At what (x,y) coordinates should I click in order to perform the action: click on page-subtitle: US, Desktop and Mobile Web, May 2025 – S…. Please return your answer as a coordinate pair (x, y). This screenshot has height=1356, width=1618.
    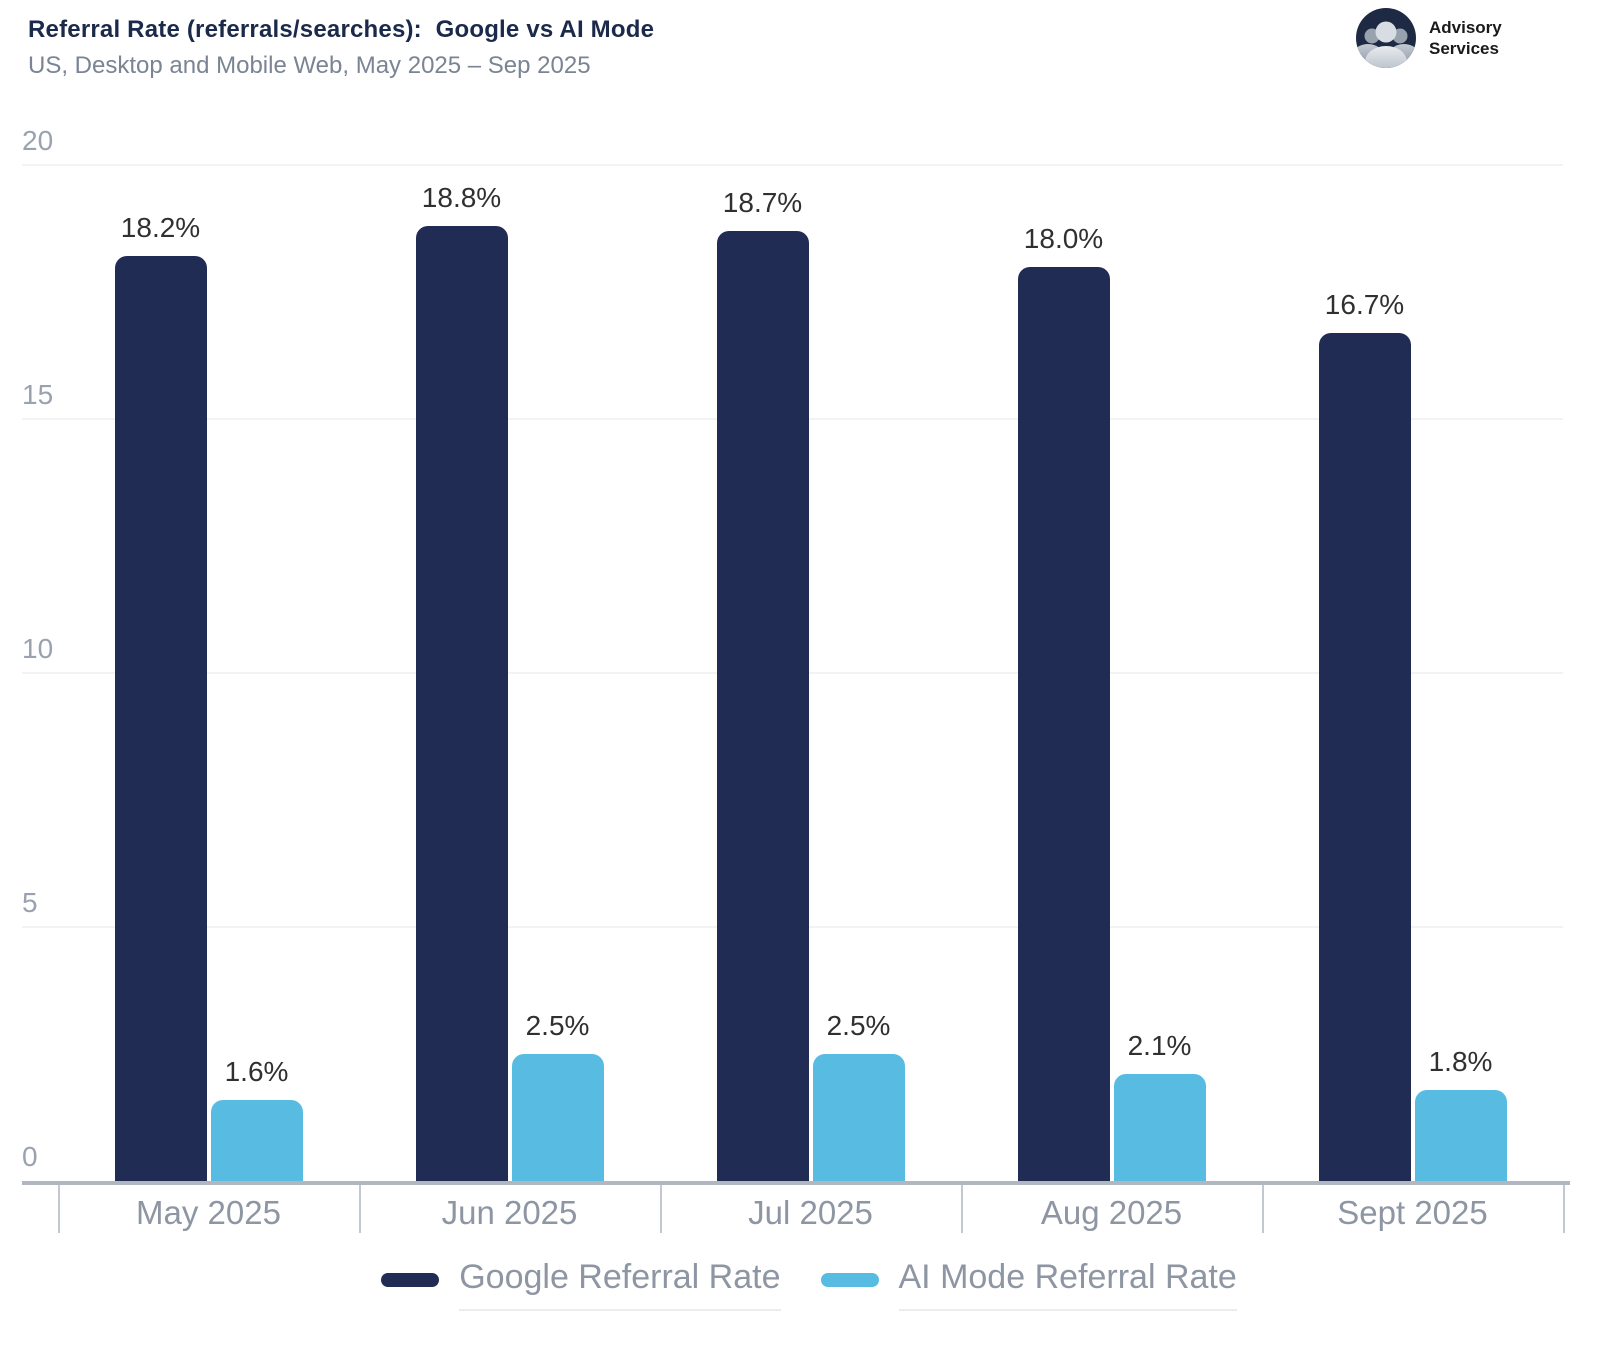
    Looking at the image, I should click on (309, 65).